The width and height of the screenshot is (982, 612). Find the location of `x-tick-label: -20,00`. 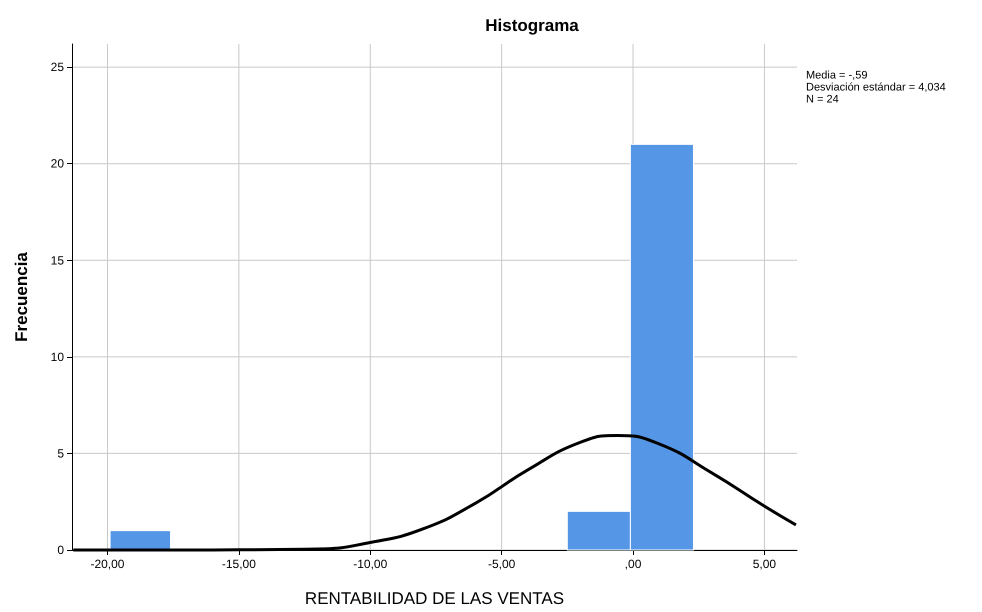

x-tick-label: -20,00 is located at coordinates (107, 564).